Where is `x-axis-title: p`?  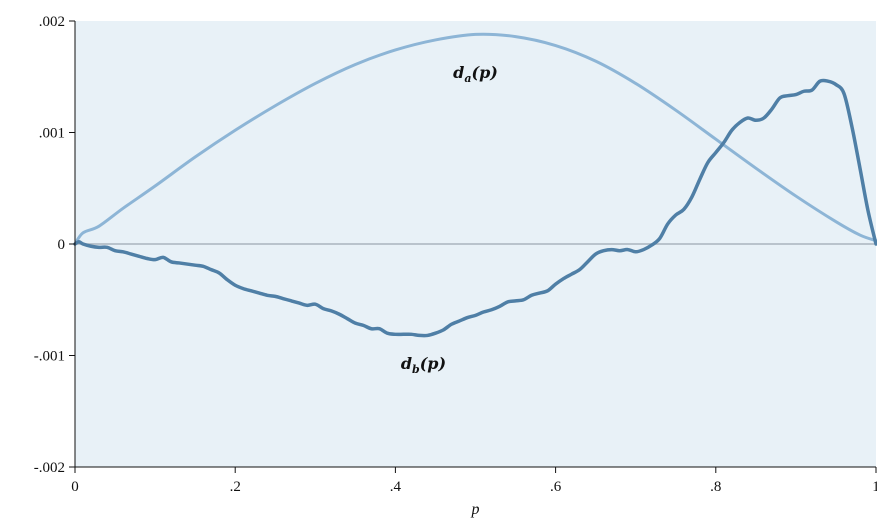 x-axis-title: p is located at coordinates (475, 509).